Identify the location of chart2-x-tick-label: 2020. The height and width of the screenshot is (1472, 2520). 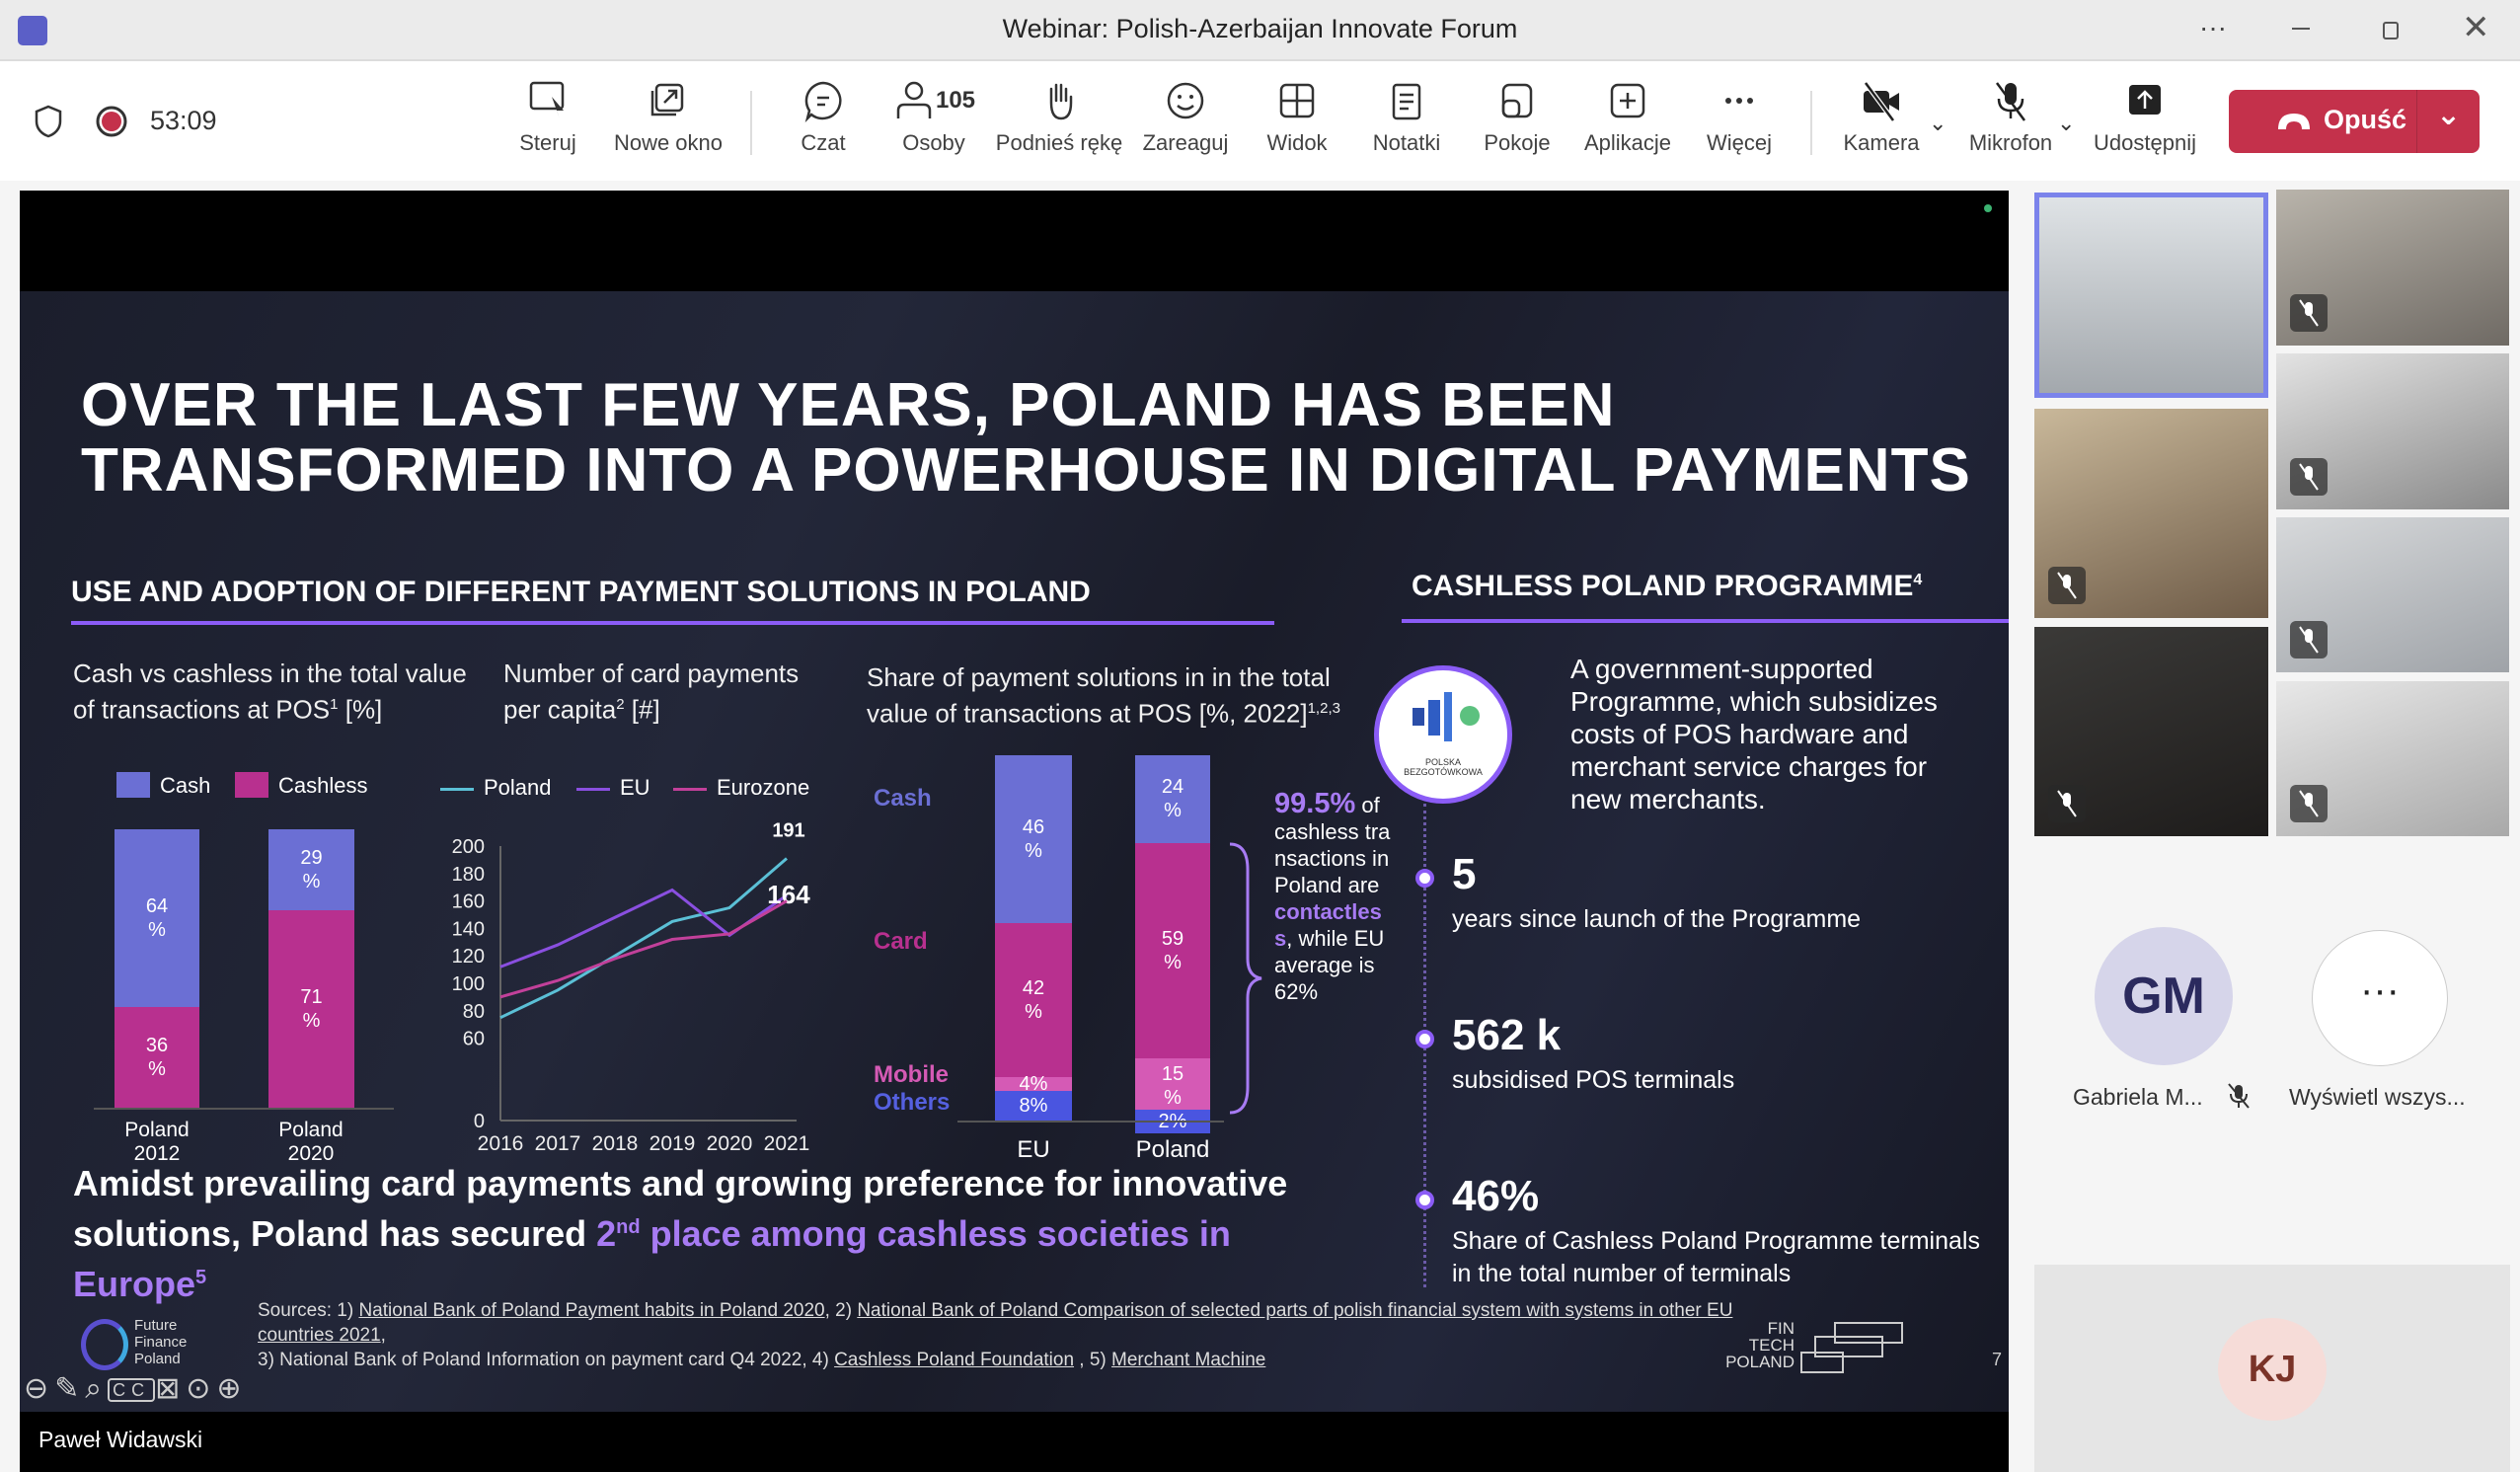
(730, 1143).